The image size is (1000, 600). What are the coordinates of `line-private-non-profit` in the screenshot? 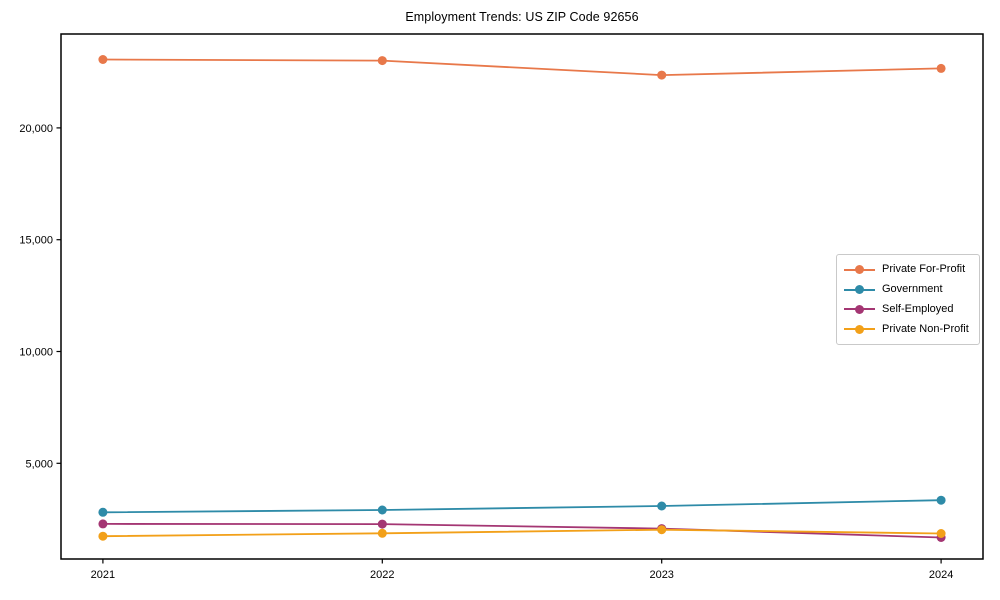 It's located at (522, 533).